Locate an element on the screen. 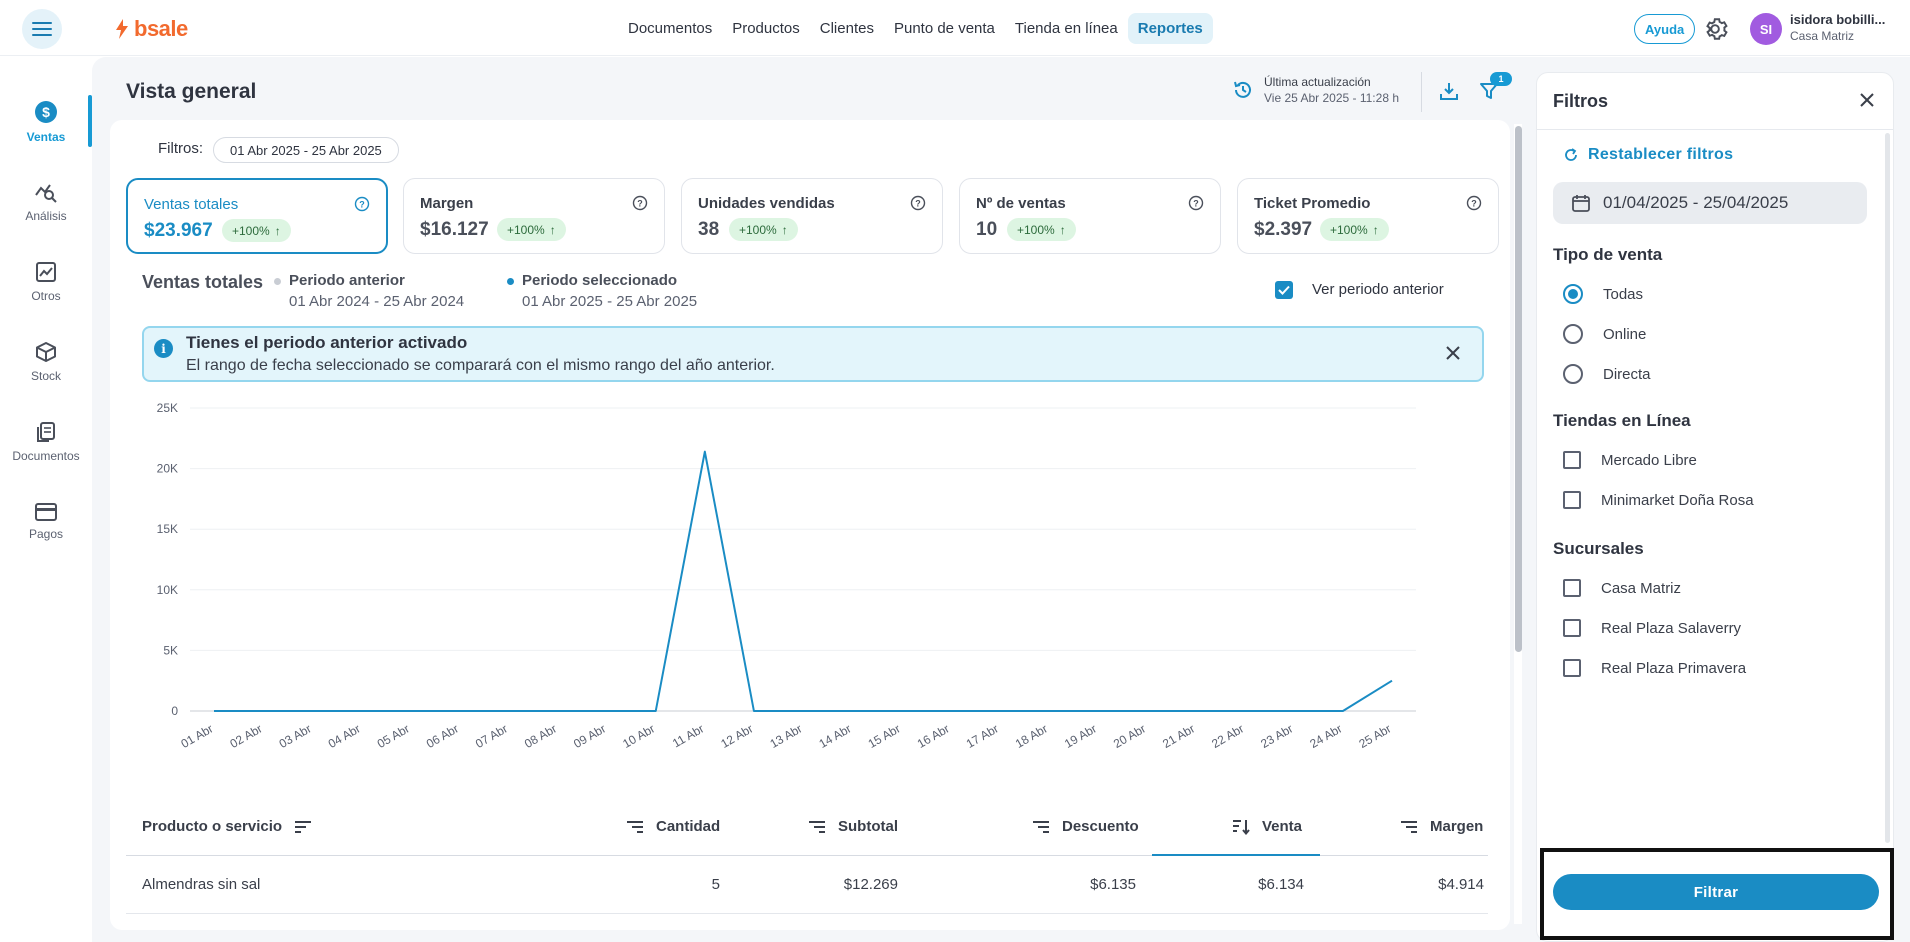 The height and width of the screenshot is (942, 1910). gear-icon is located at coordinates (1717, 29).